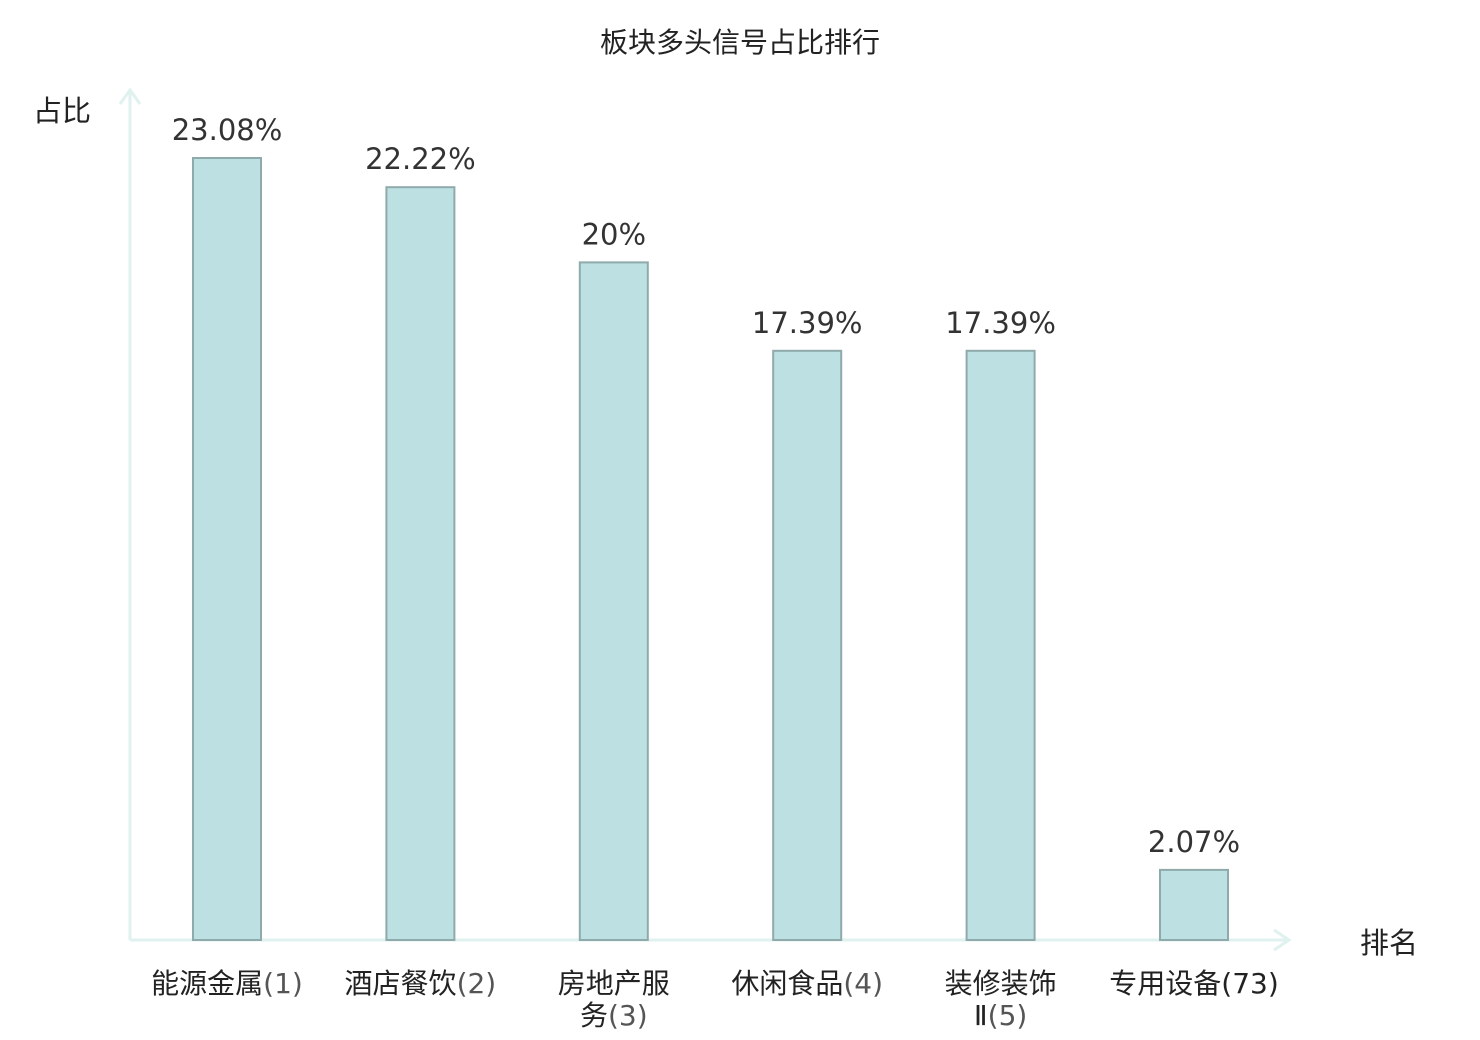 The image size is (1480, 1040). I want to click on category-label-line: 能源金属, so click(207, 983).